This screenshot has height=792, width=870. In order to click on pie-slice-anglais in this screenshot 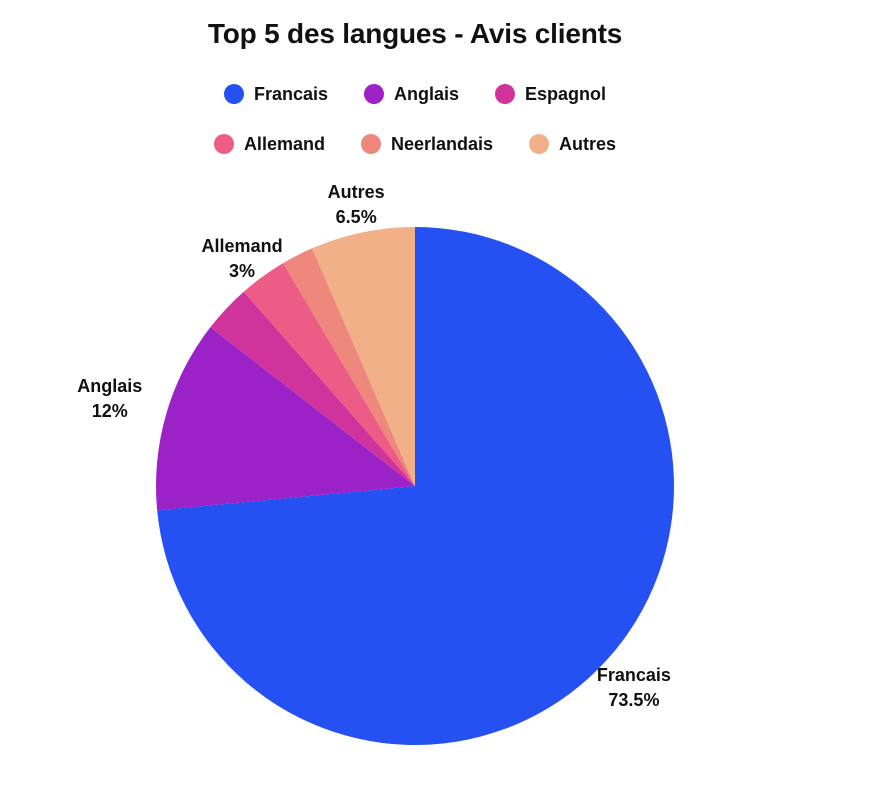, I will do `click(285, 419)`.